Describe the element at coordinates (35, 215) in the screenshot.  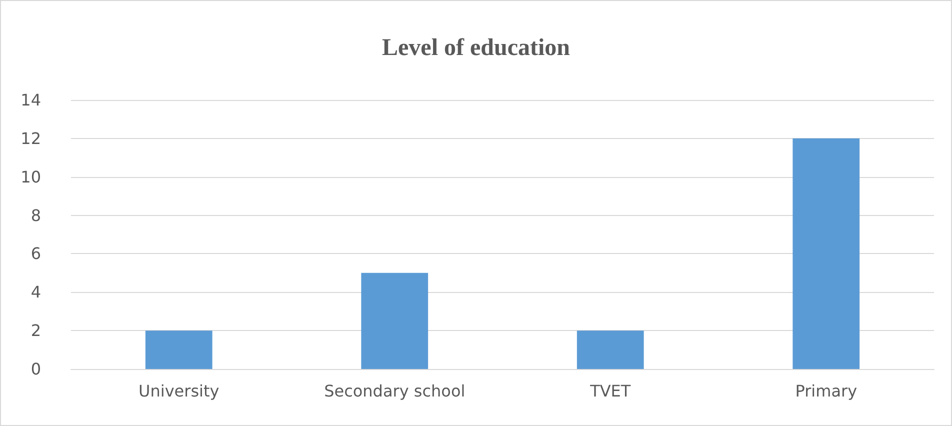
I see `y-tick-label: 8` at that location.